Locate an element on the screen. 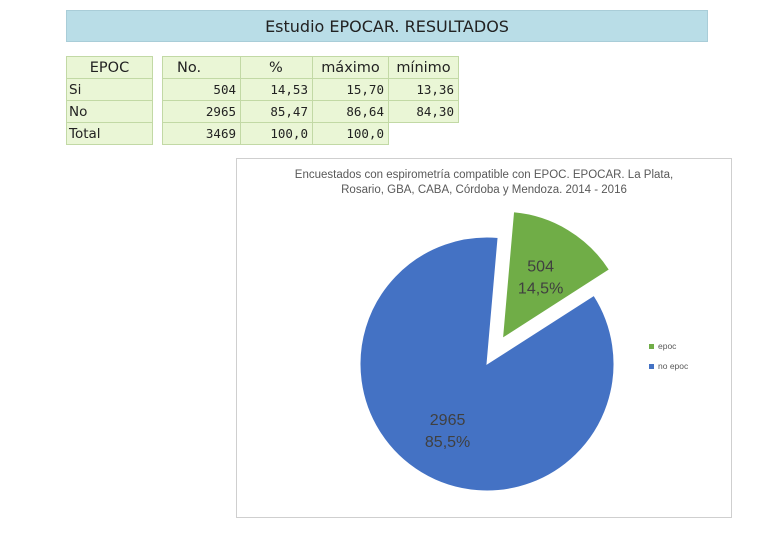 This screenshot has width=780, height=540. pie-slice-epoc is located at coordinates (556, 275).